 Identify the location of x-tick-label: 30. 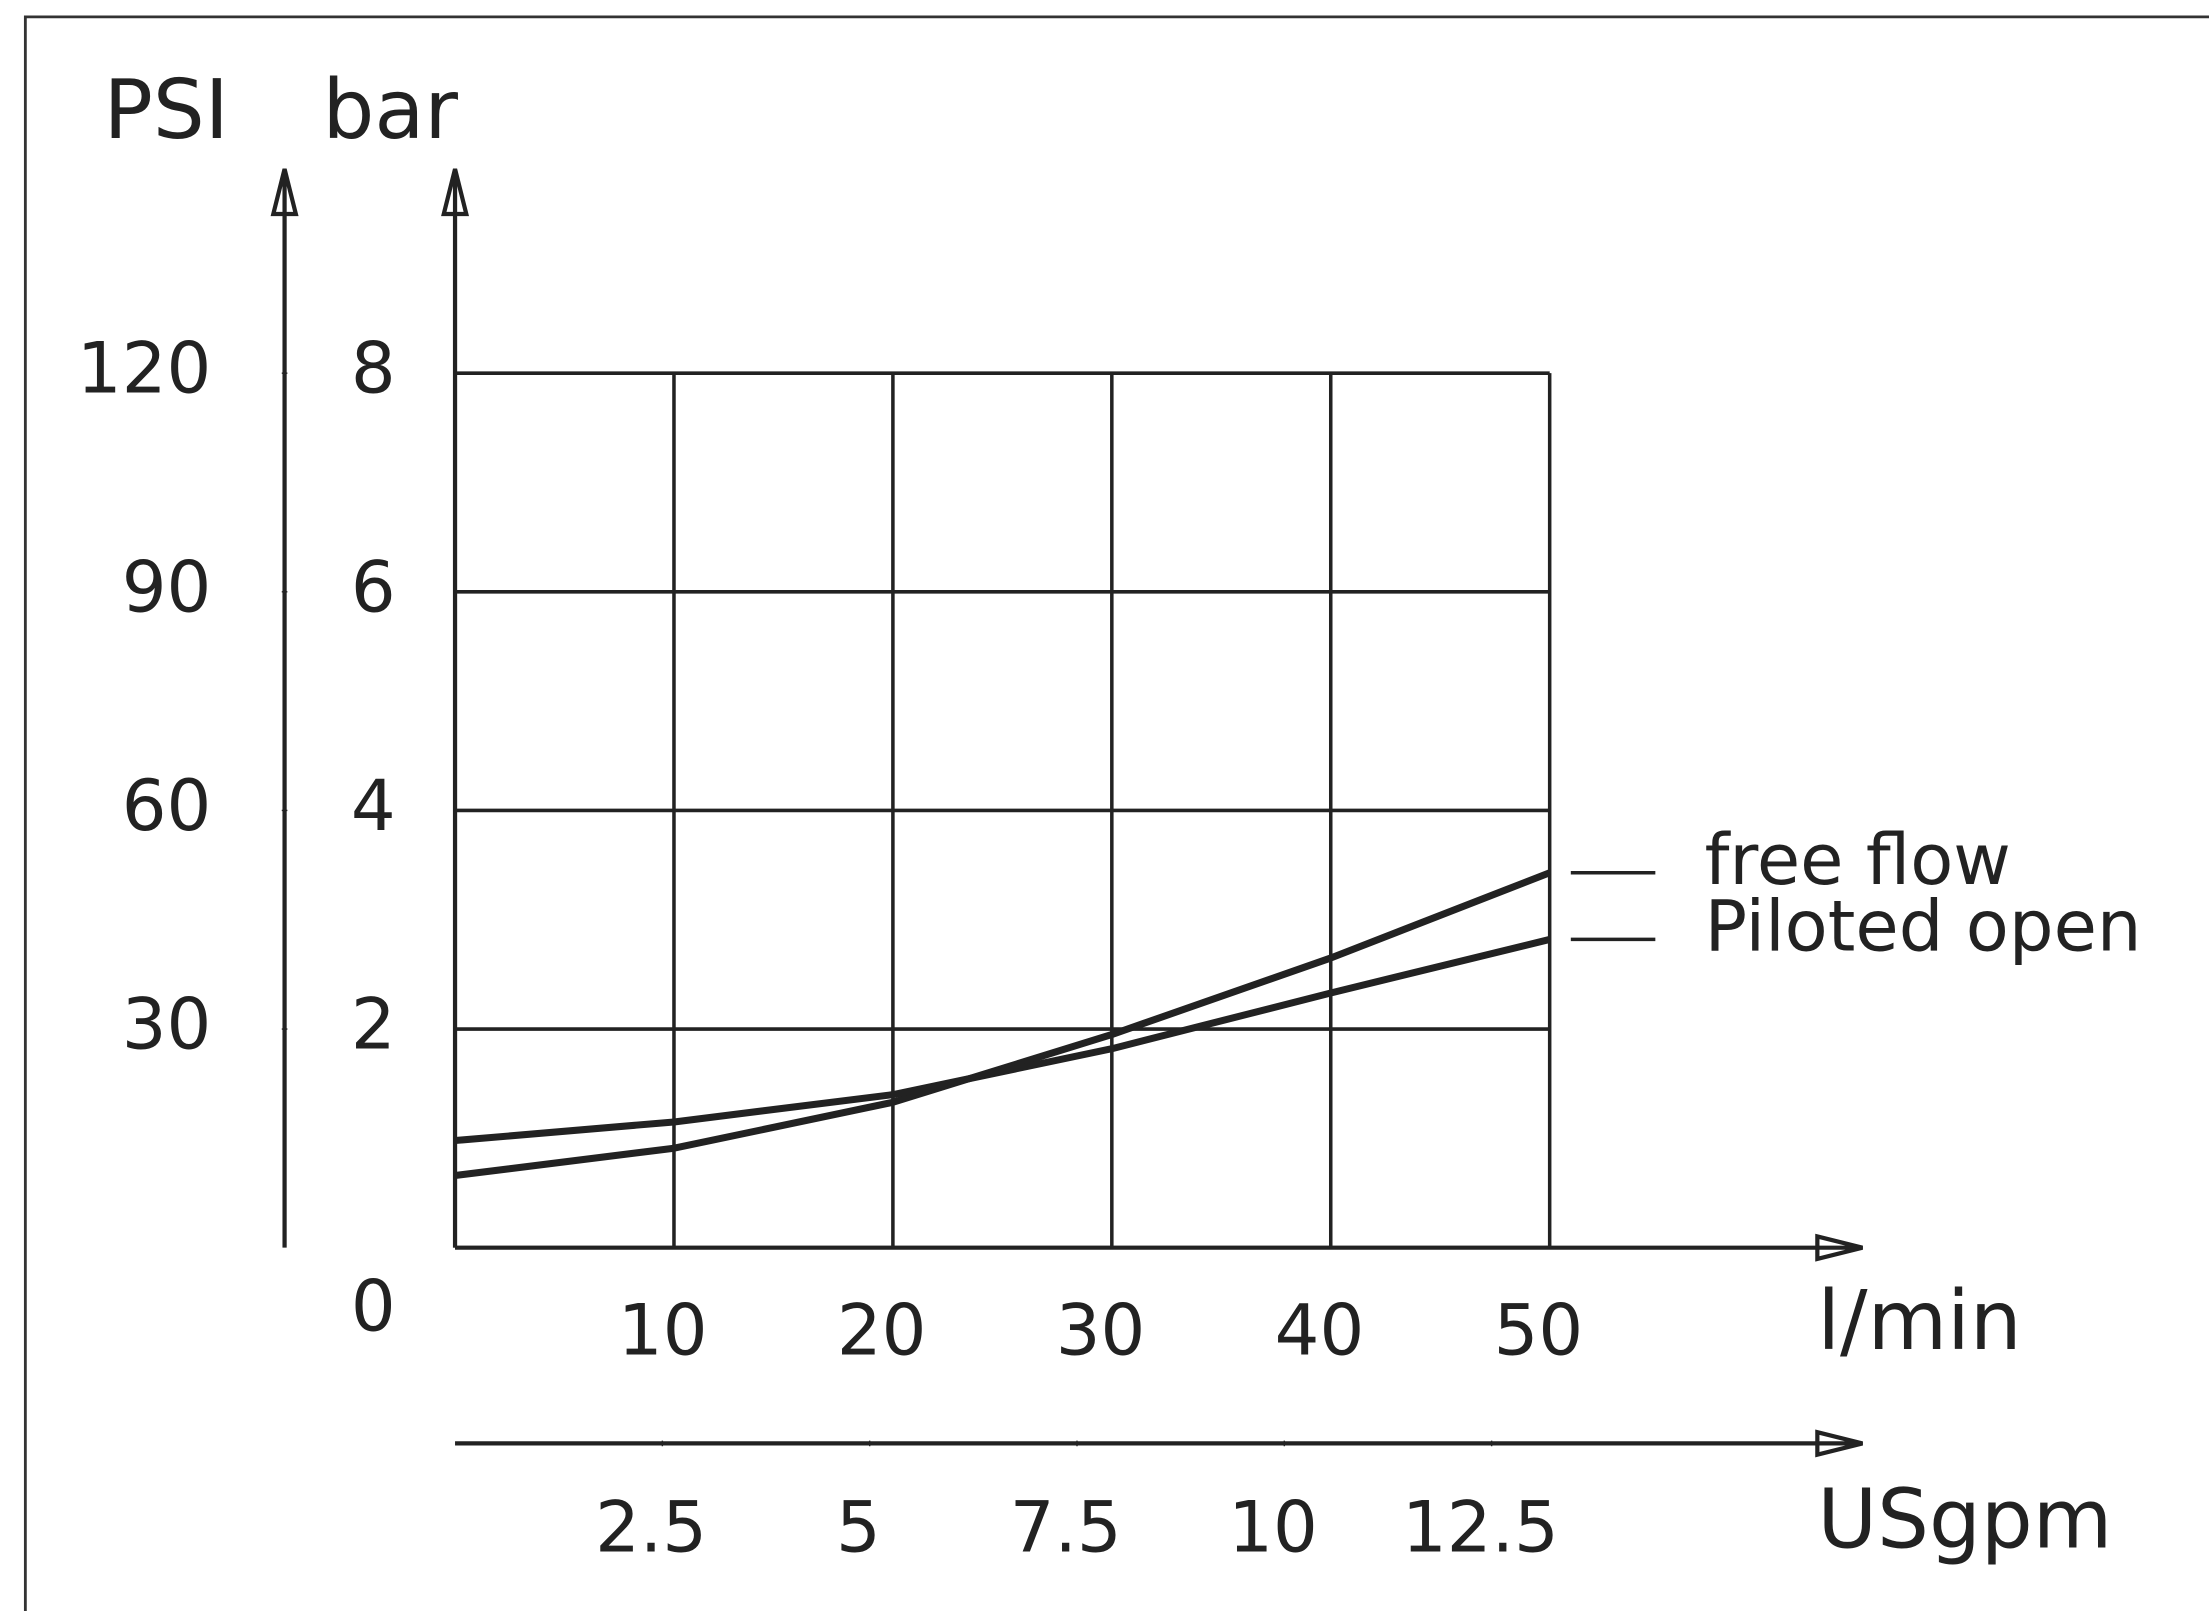
(1101, 1331).